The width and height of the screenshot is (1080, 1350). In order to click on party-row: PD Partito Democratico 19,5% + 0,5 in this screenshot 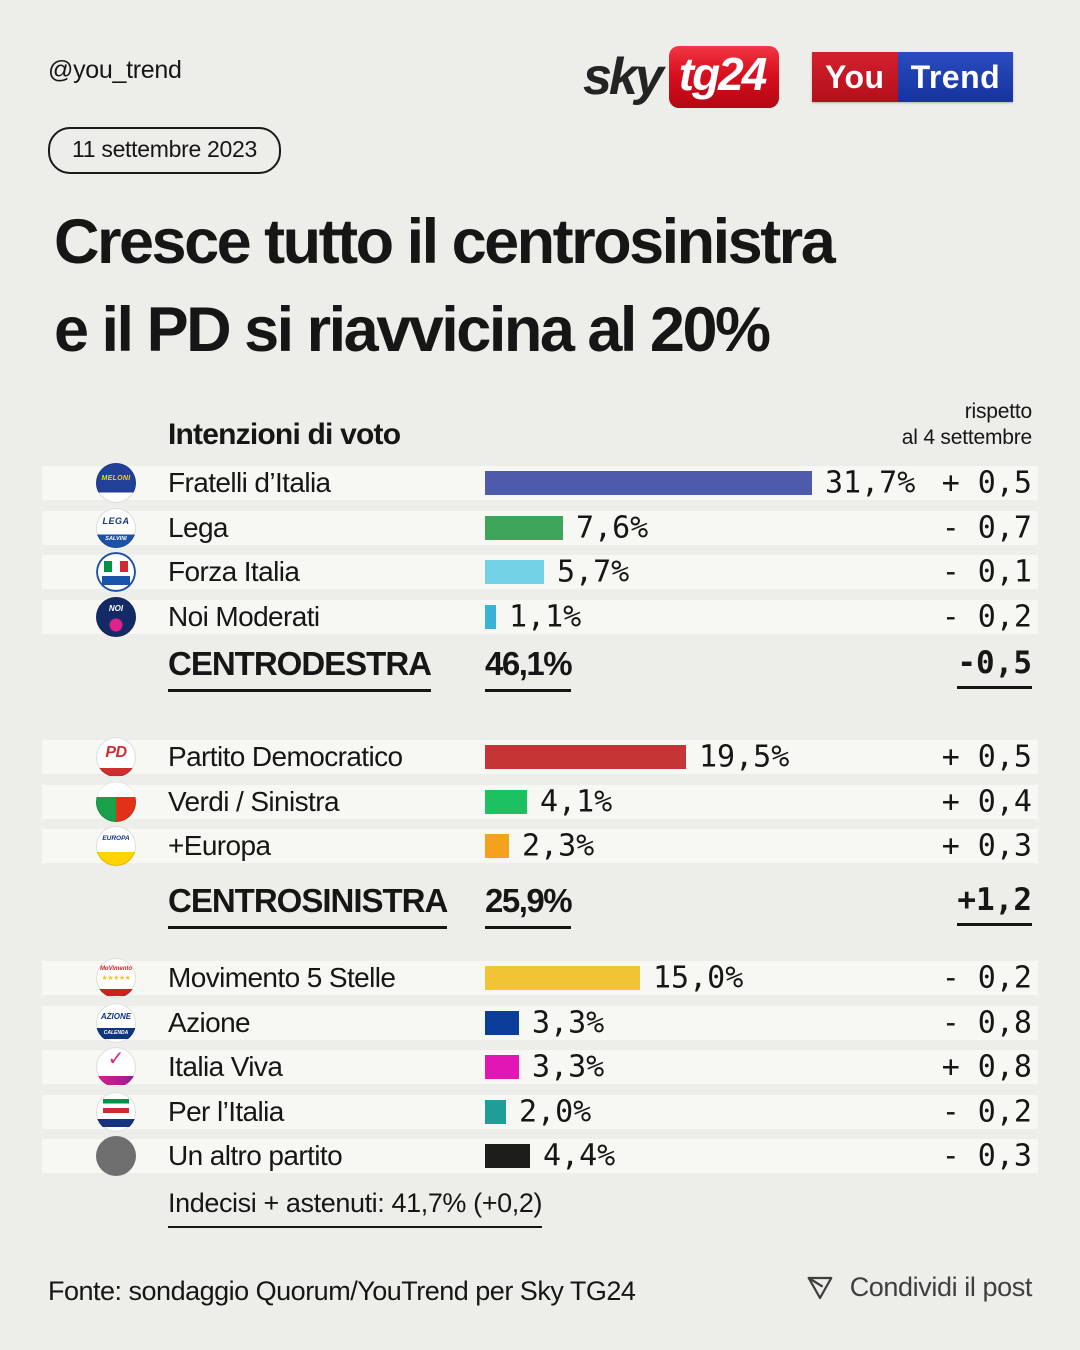, I will do `click(540, 757)`.